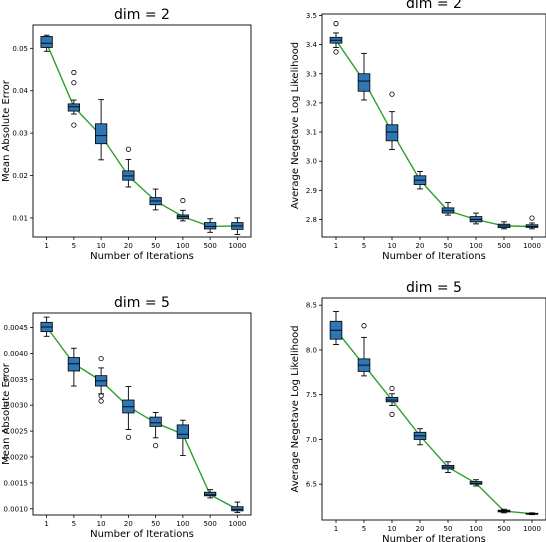 The width and height of the screenshot is (546, 542). I want to click on y-tick-label: 0.0035, so click(16, 380).